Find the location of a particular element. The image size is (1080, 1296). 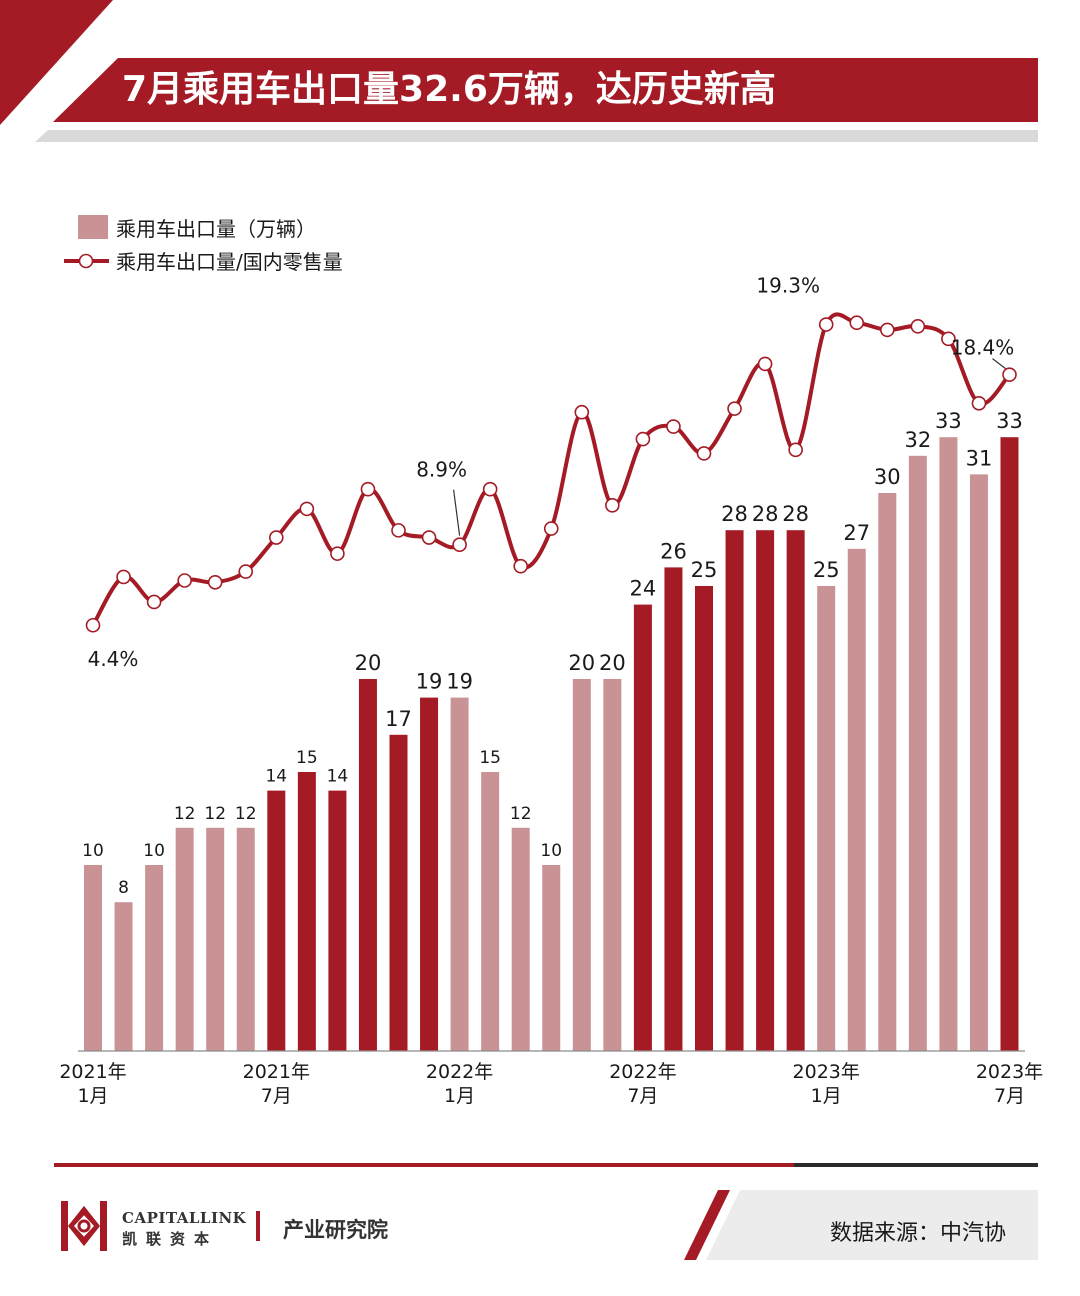

brand-name-en: CAPITALLINK is located at coordinates (184, 1218).